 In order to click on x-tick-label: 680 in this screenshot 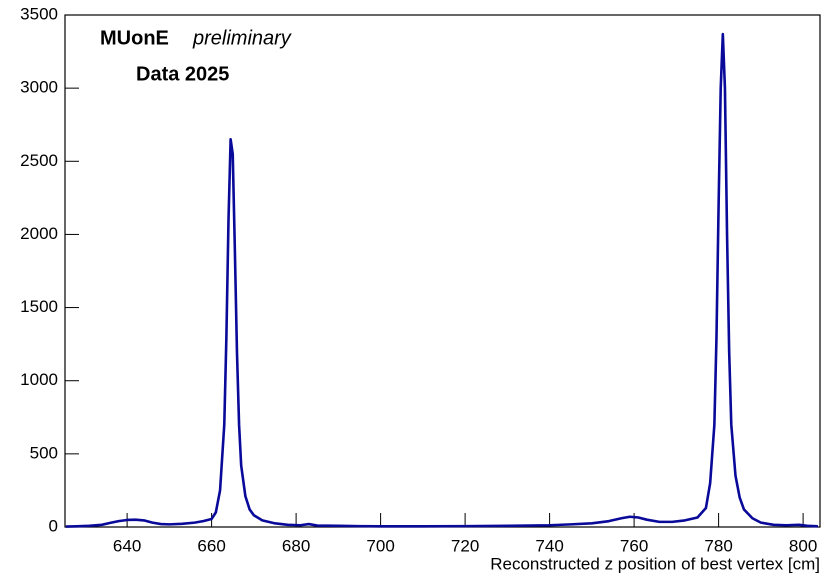, I will do `click(296, 545)`.